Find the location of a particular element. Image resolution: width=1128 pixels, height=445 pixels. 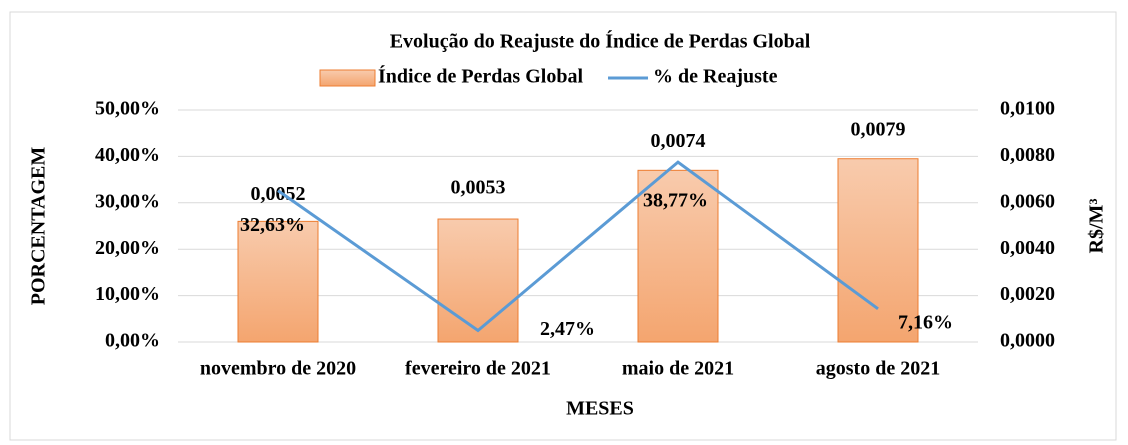

x-tick-label: agosto de 2021 is located at coordinates (878, 369).